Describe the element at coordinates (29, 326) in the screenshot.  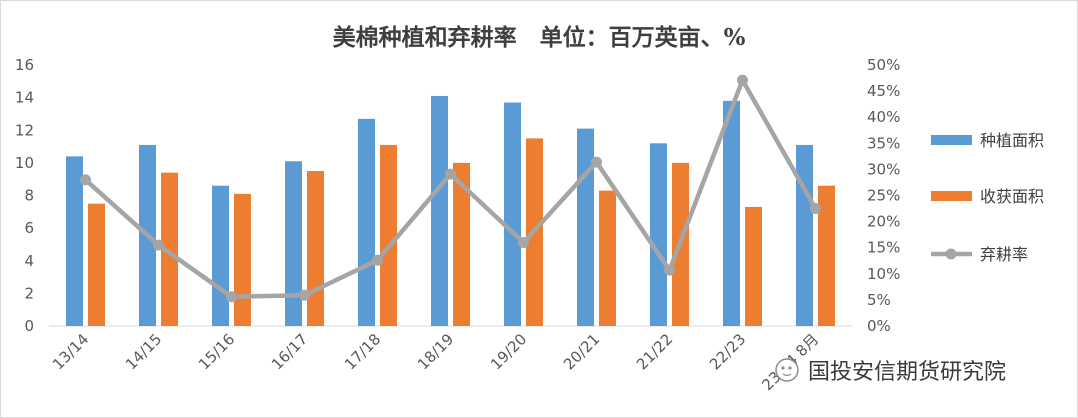
I see `y-left-tick-label: 0` at that location.